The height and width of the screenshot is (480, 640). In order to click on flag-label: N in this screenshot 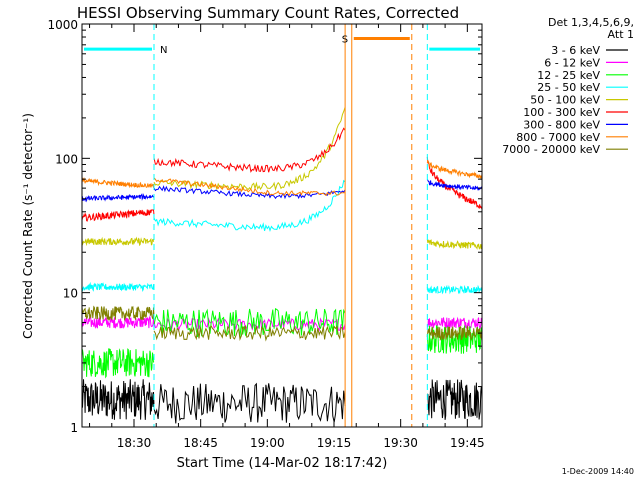, I will do `click(163, 50)`.